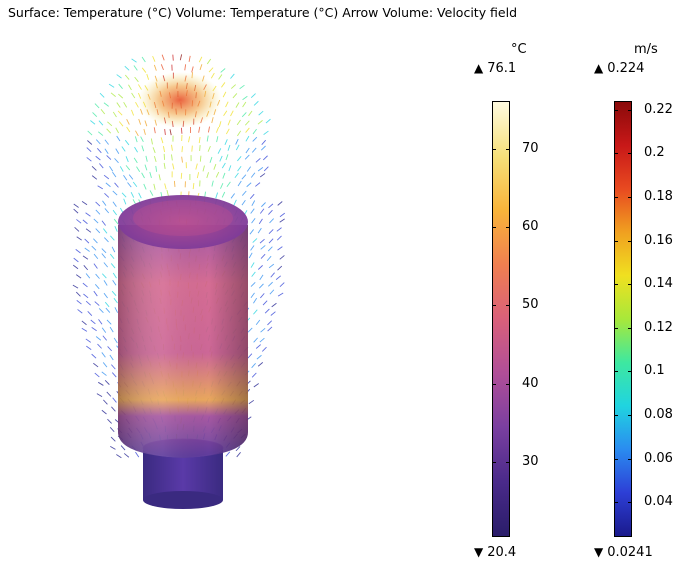 This screenshot has width=678, height=567. I want to click on colorbar-tick-label: 0.06, so click(658, 458).